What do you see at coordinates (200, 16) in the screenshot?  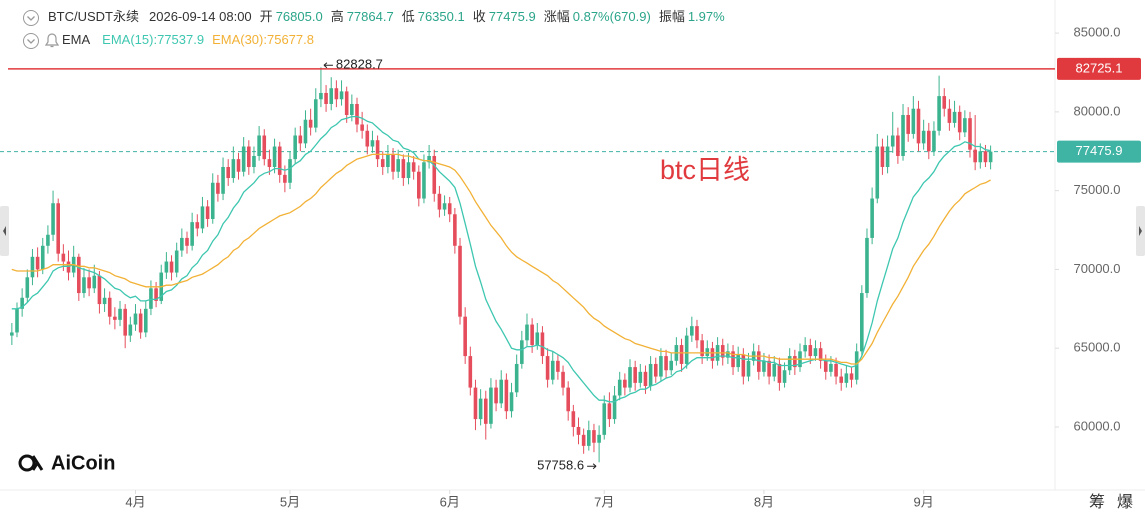 I see `time: 2026-09-14 08:00` at bounding box center [200, 16].